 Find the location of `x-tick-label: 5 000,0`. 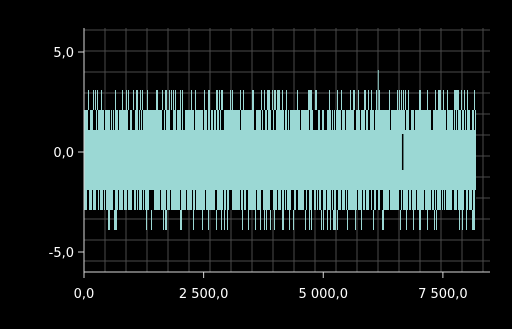

x-tick-label: 5 000,0 is located at coordinates (323, 294).